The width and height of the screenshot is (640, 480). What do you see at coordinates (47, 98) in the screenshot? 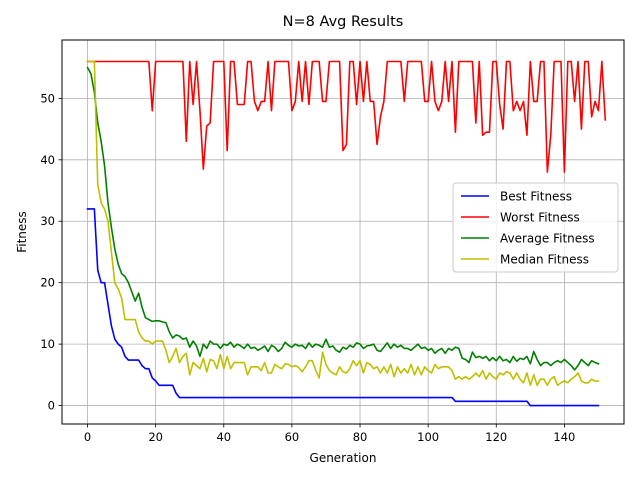
I see `y-tick-label: 50` at bounding box center [47, 98].